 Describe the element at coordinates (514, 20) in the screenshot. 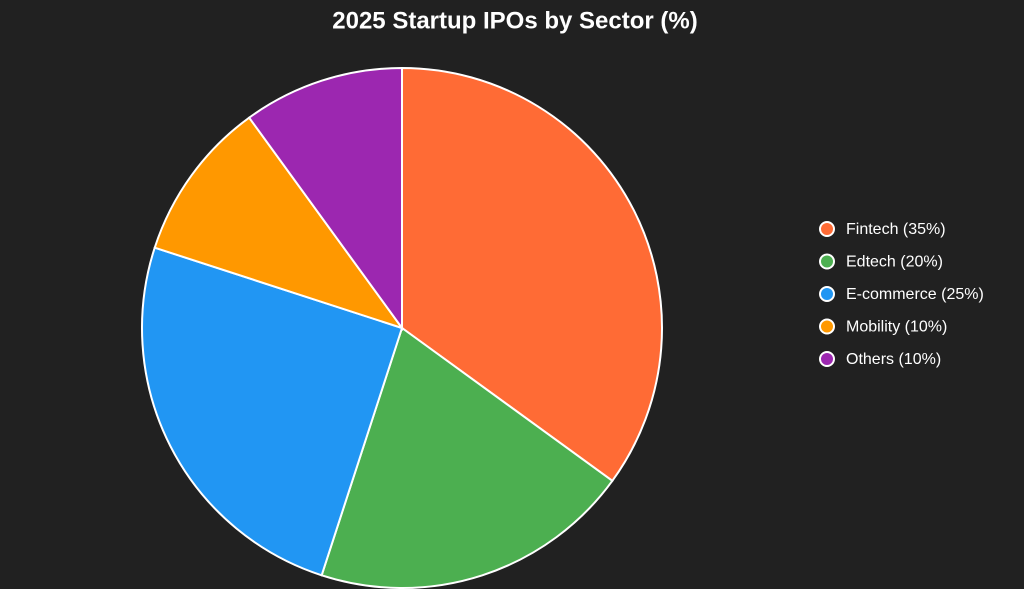

I see `chart-title: 2025 Startup IPOs by Sector (%)` at that location.